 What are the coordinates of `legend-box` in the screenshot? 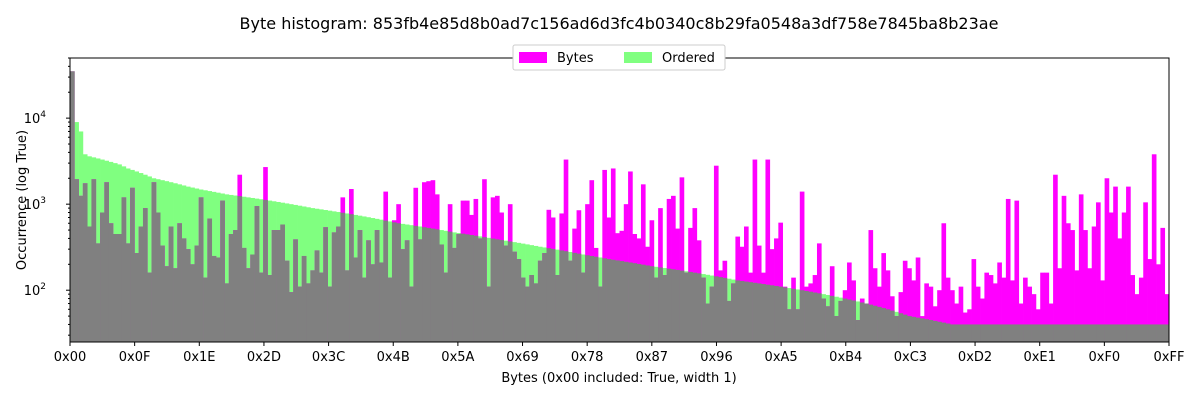 It's located at (619, 57).